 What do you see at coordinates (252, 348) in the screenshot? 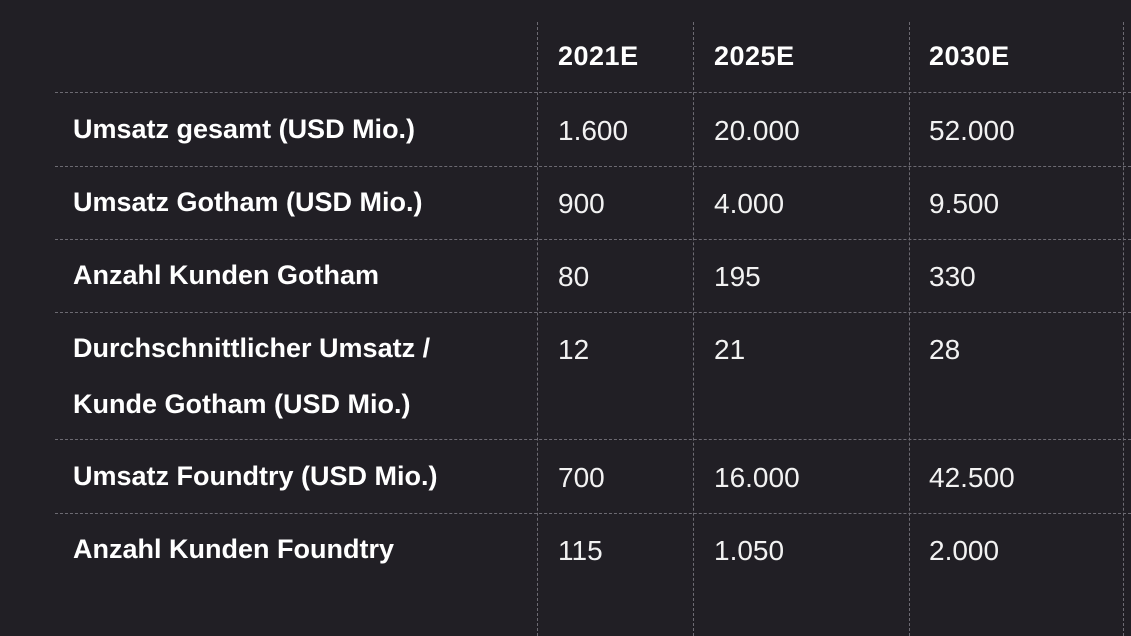
I see `row-label-durchschnittlicher-umsatz-line1: Durchschnittlicher Umsatz /` at bounding box center [252, 348].